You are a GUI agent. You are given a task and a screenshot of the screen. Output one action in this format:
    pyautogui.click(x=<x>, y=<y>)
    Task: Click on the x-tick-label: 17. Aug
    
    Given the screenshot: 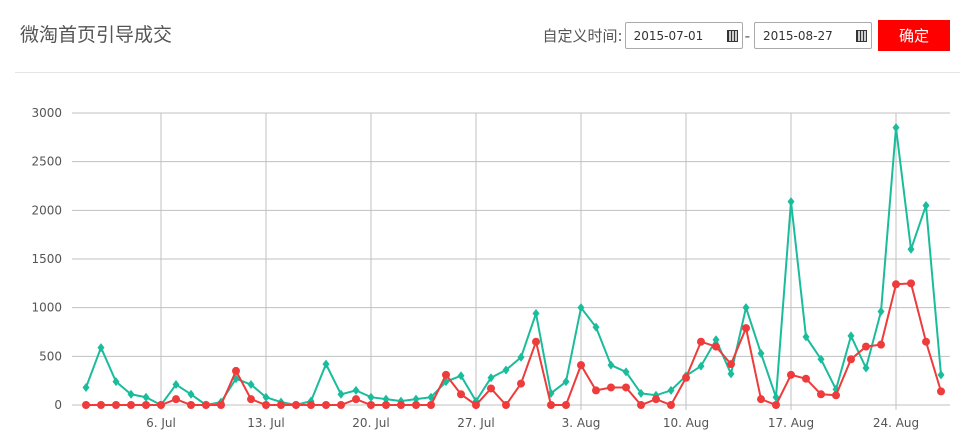 What is the action you would take?
    pyautogui.click(x=791, y=423)
    